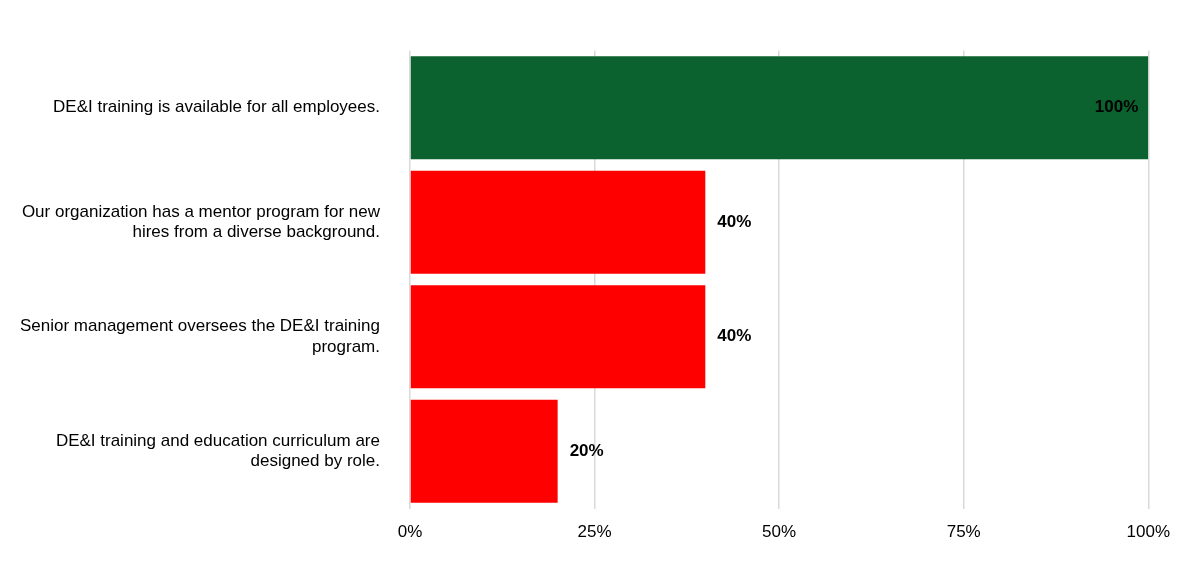 This screenshot has width=1184, height=561. What do you see at coordinates (201, 221) in the screenshot?
I see `y-tick-label: Our organization has a mentor program for new hires from a diverse background.` at bounding box center [201, 221].